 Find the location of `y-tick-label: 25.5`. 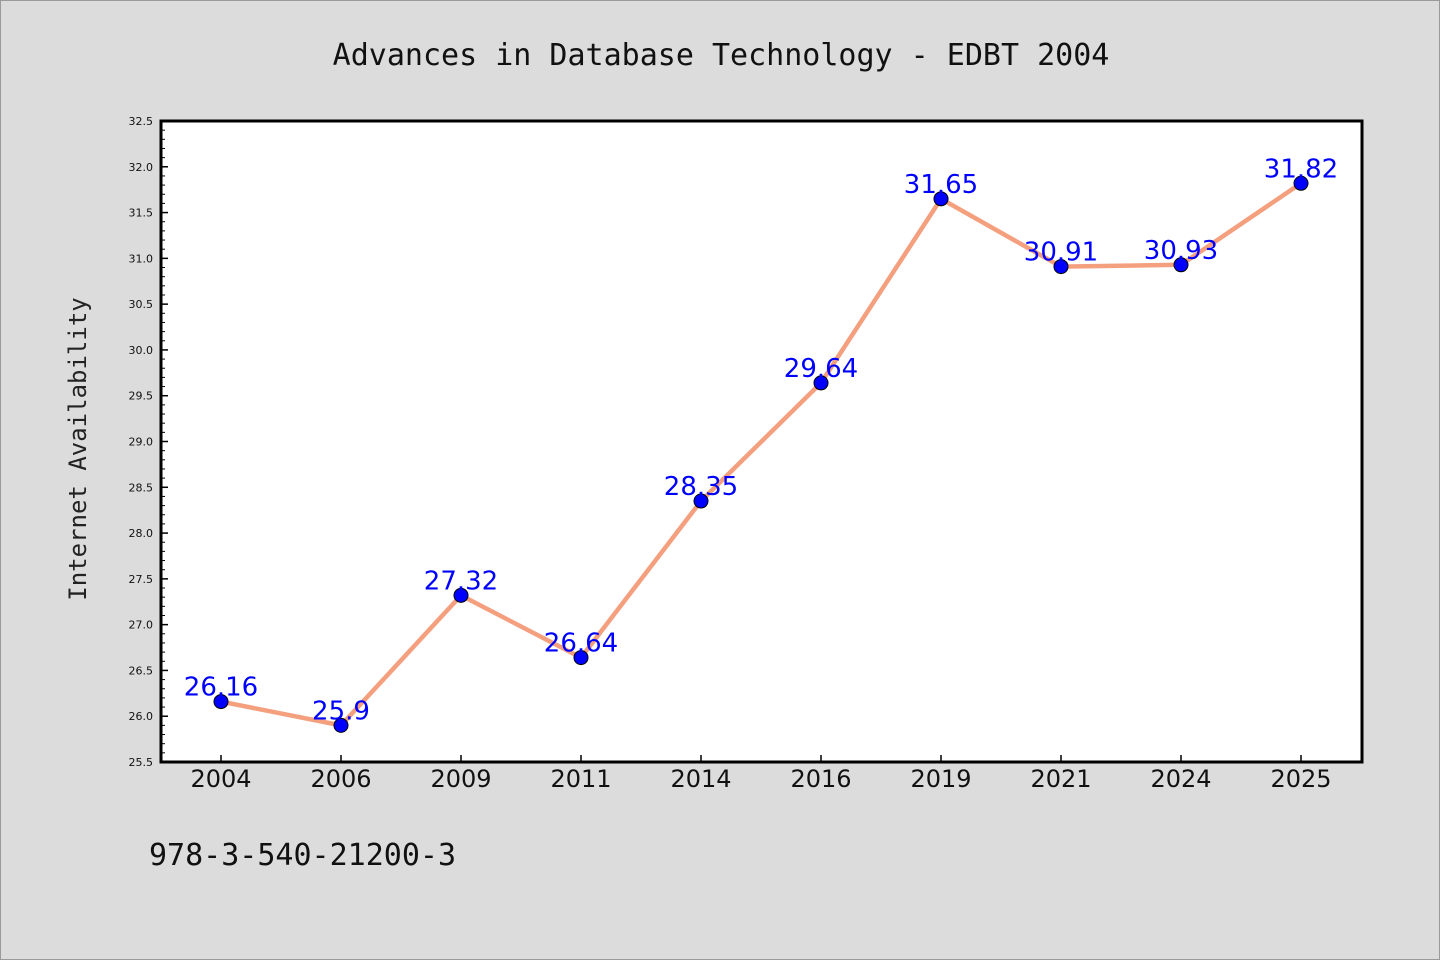

y-tick-label: 25.5 is located at coordinates (141, 762).